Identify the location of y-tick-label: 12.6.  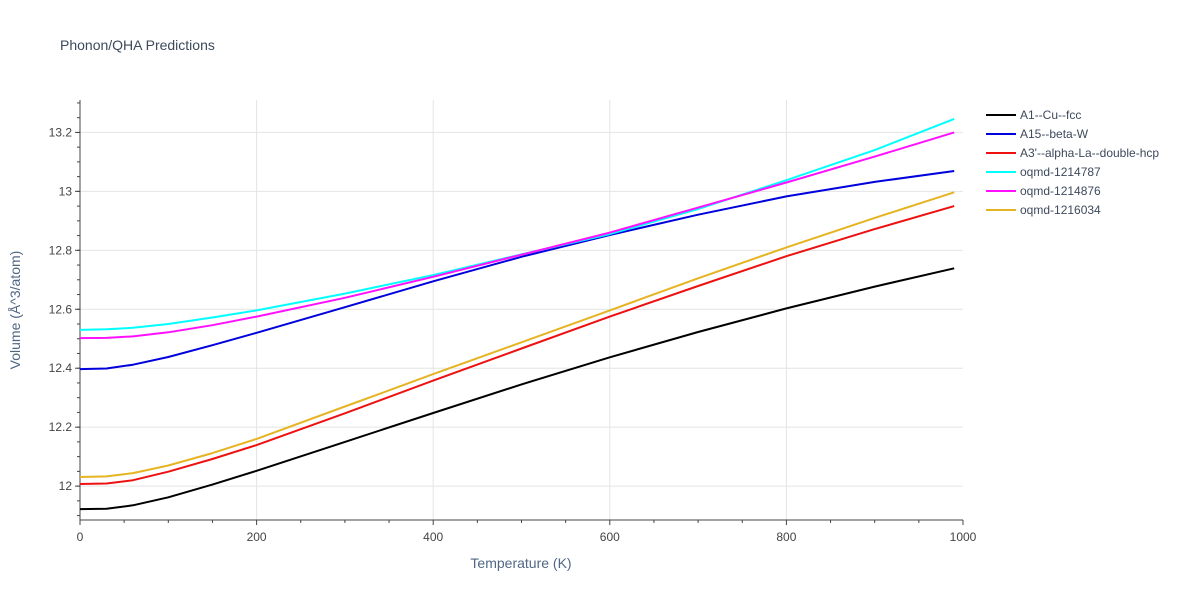
(61, 309).